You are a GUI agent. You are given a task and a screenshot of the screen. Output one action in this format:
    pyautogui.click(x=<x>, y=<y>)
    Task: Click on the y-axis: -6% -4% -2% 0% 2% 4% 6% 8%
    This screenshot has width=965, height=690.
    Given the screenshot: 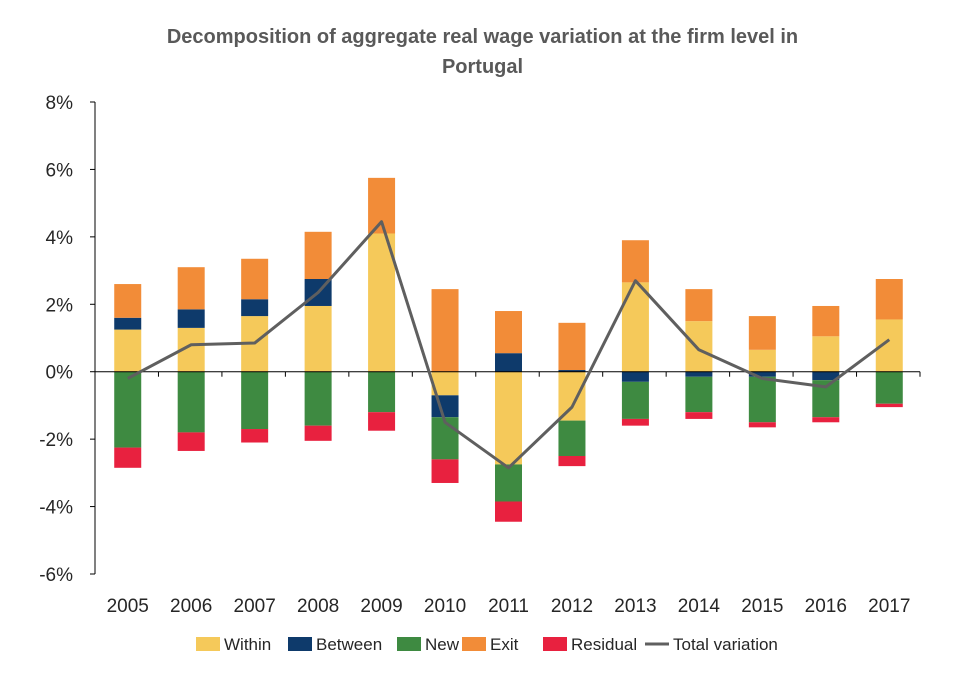 What is the action you would take?
    pyautogui.click(x=67, y=339)
    